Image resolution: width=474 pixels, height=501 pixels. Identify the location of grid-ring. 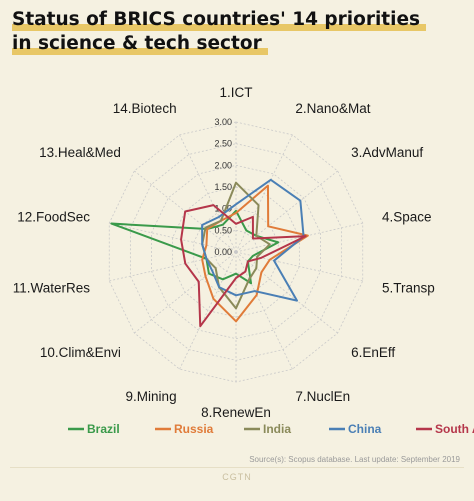
(236, 252).